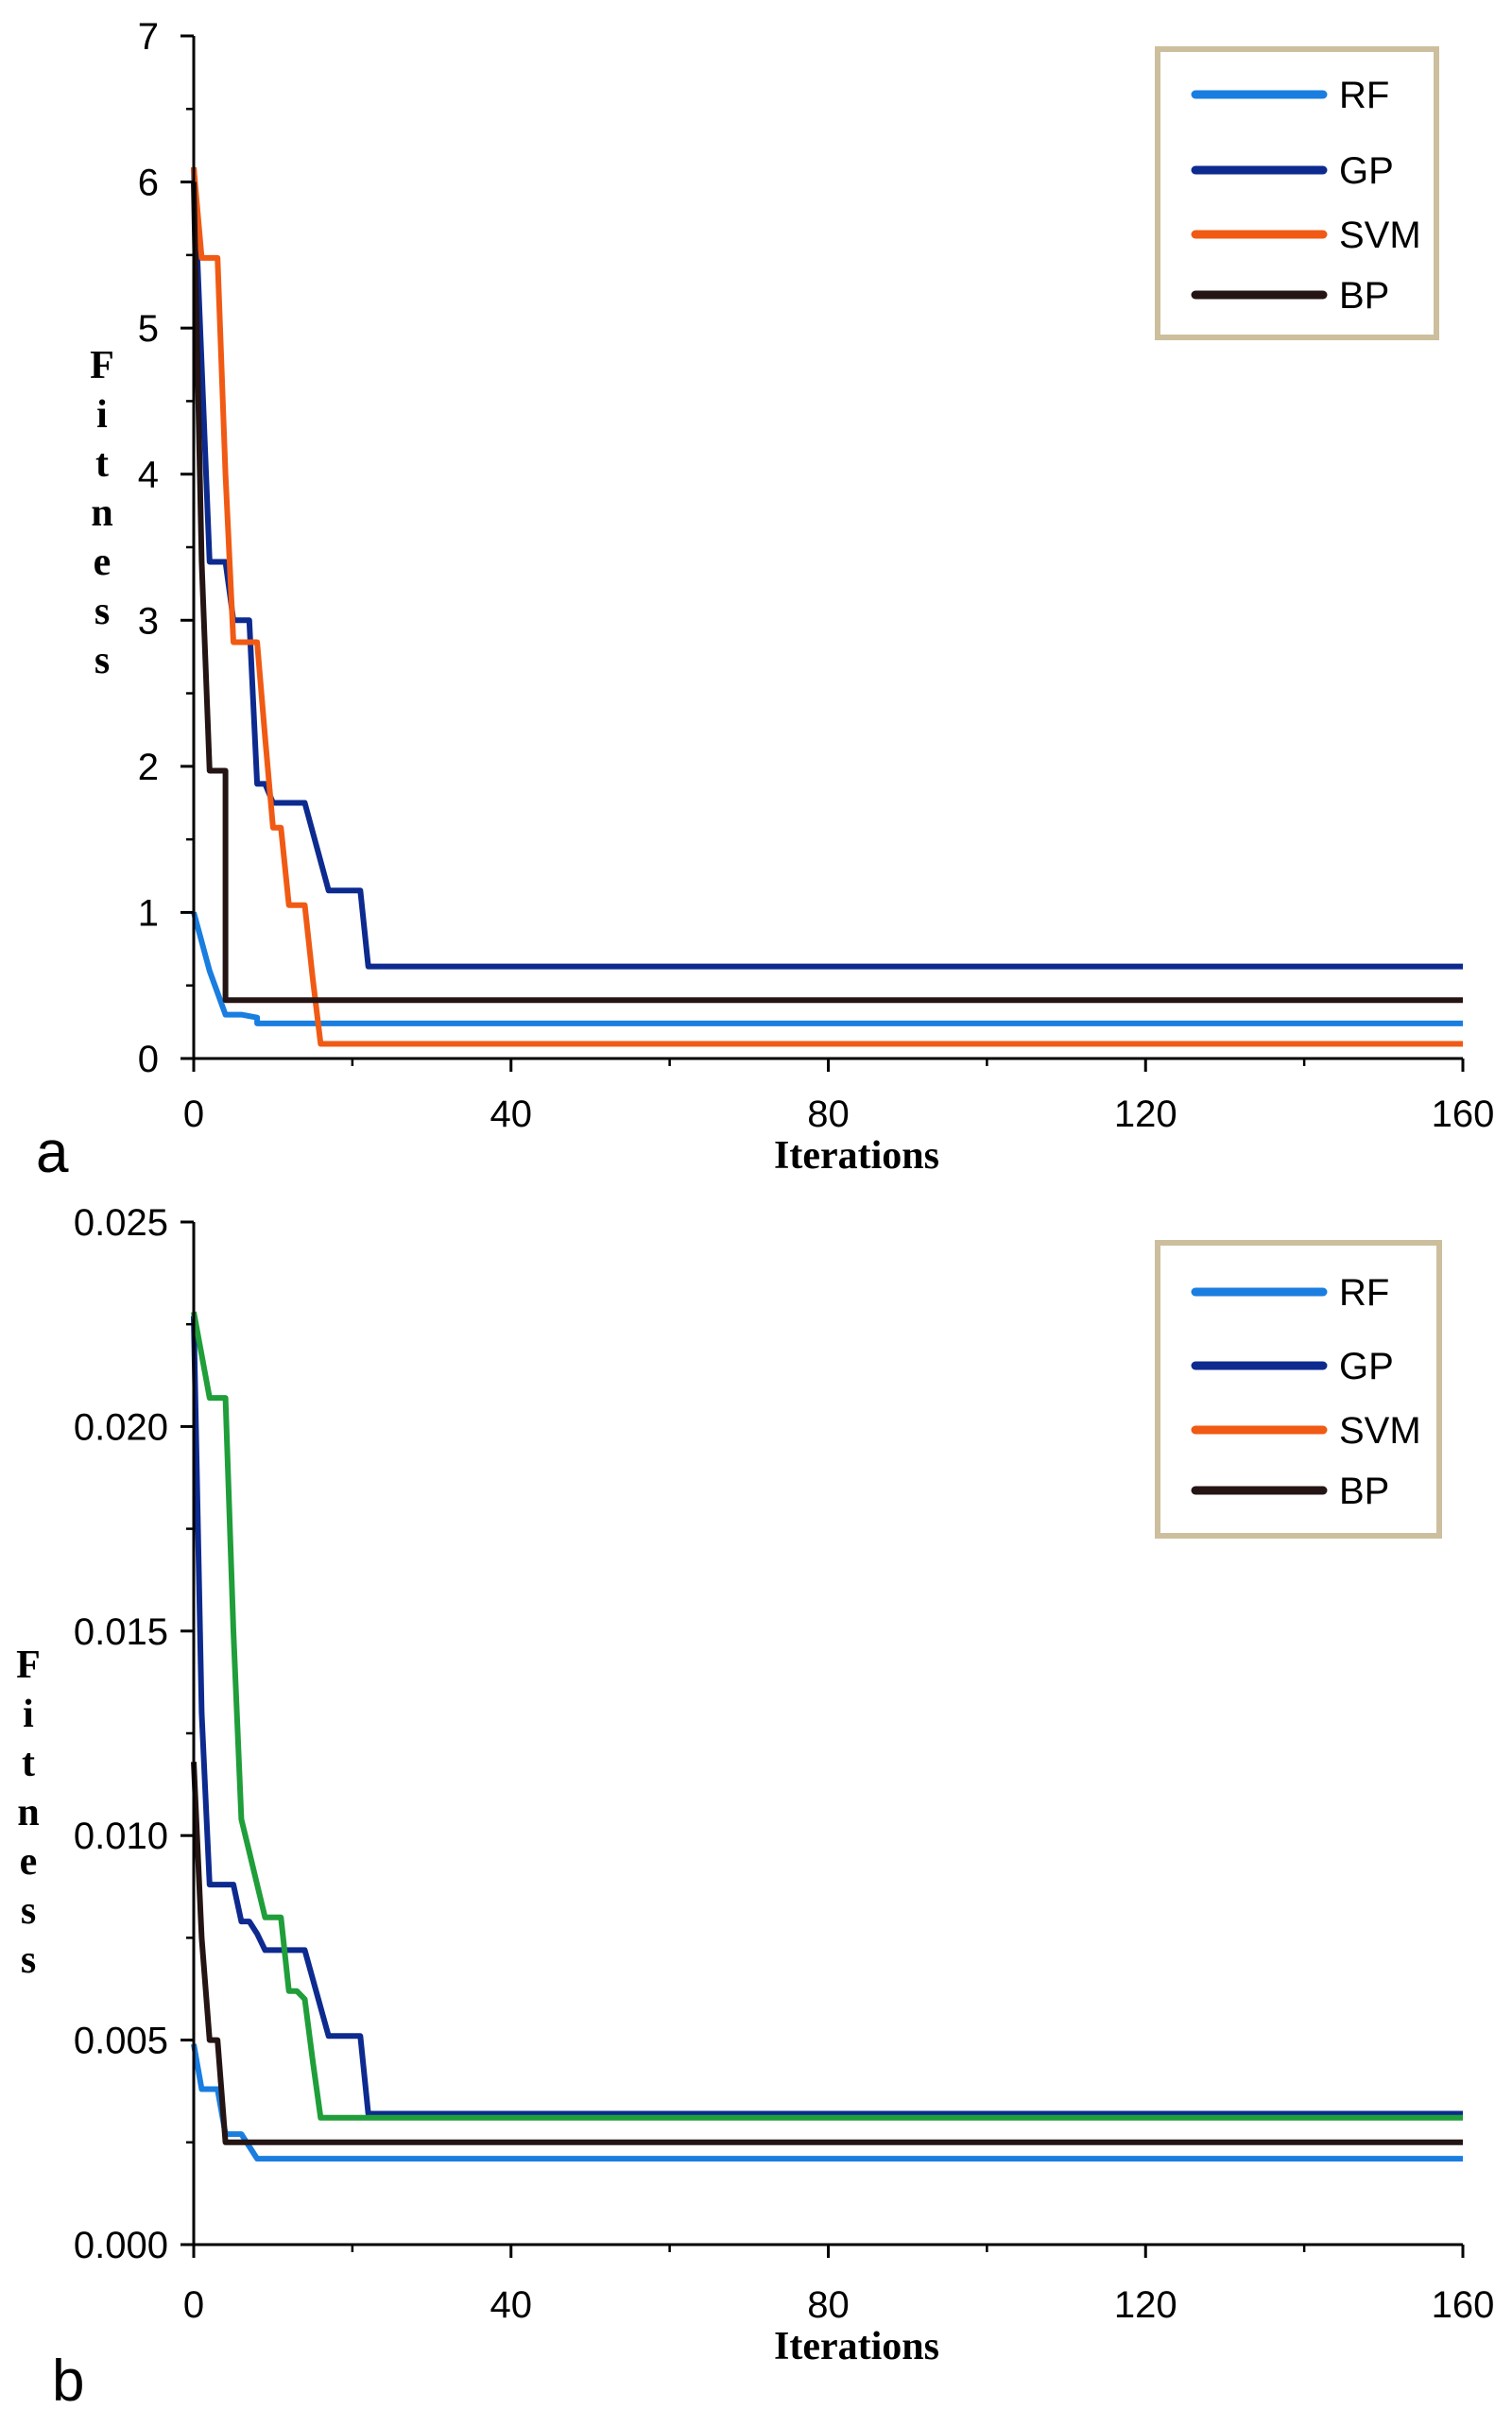  What do you see at coordinates (148, 767) in the screenshot?
I see `y-tick-label: 2` at bounding box center [148, 767].